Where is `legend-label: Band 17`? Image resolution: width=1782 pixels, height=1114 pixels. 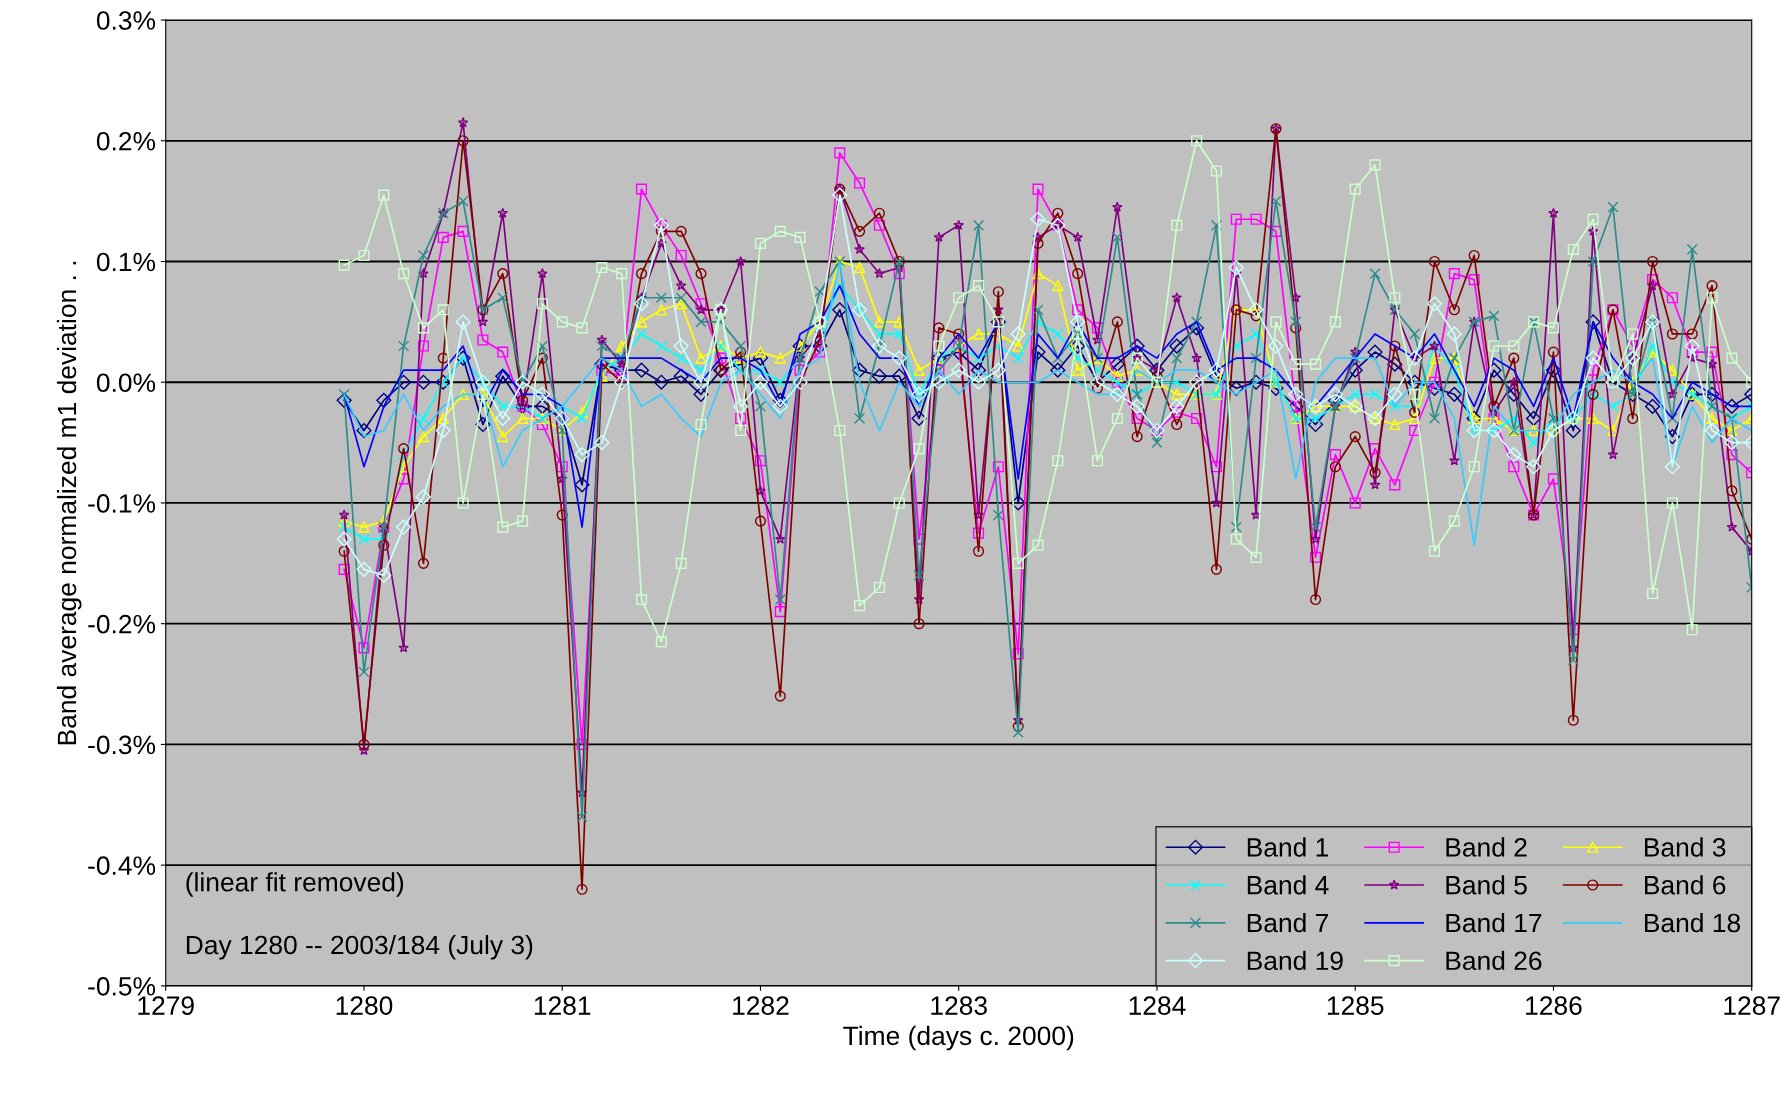 legend-label: Band 17 is located at coordinates (1494, 922).